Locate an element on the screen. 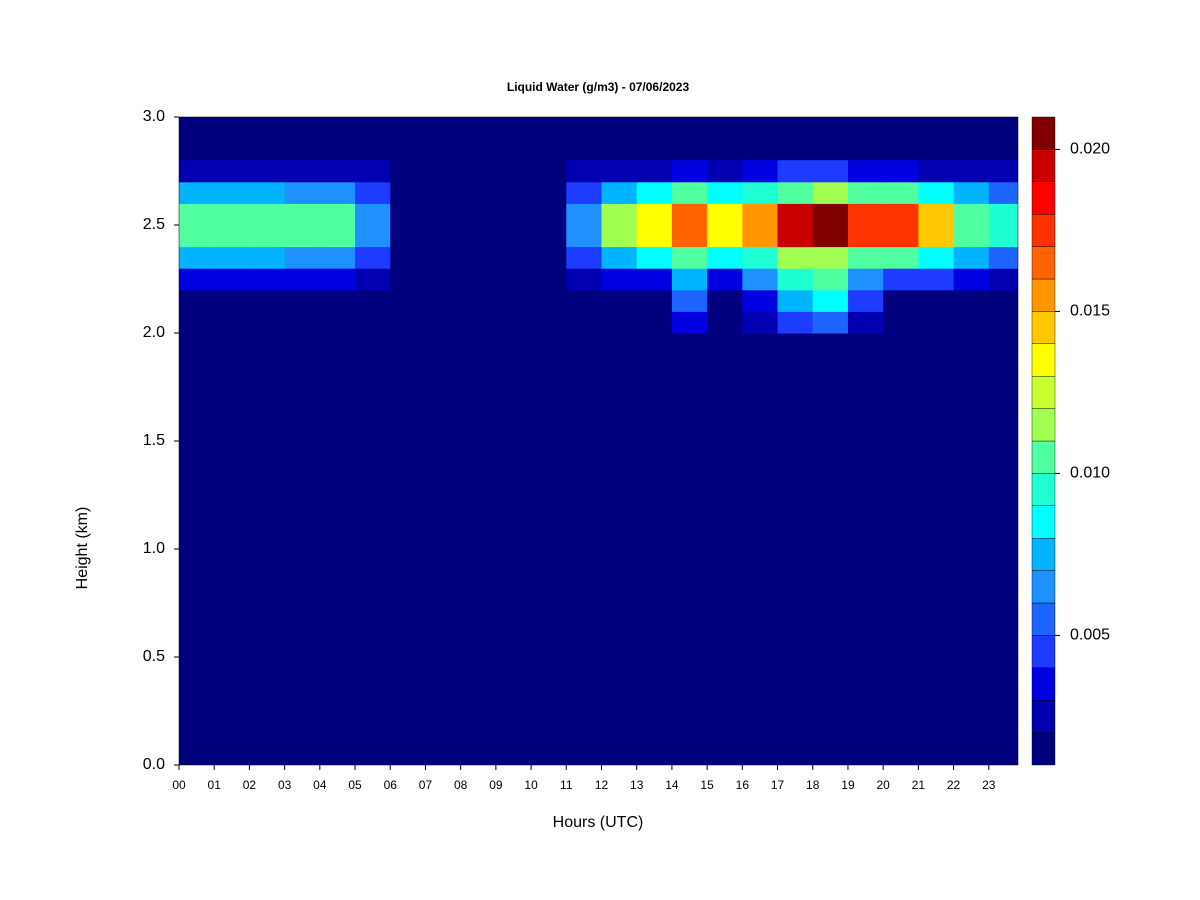  x-tick-label: 16 is located at coordinates (743, 785).